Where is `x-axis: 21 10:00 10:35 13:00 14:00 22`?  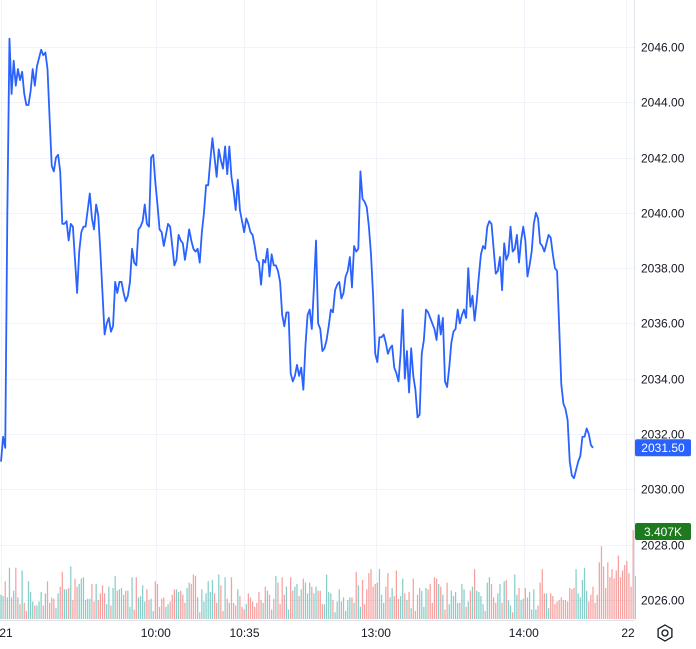 x-axis: 21 10:00 10:35 13:00 14:00 22 is located at coordinates (317, 633).